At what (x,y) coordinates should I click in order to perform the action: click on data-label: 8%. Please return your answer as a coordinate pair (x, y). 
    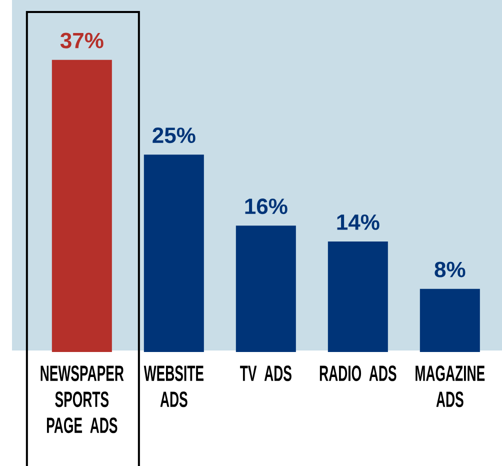
    Looking at the image, I should click on (450, 270).